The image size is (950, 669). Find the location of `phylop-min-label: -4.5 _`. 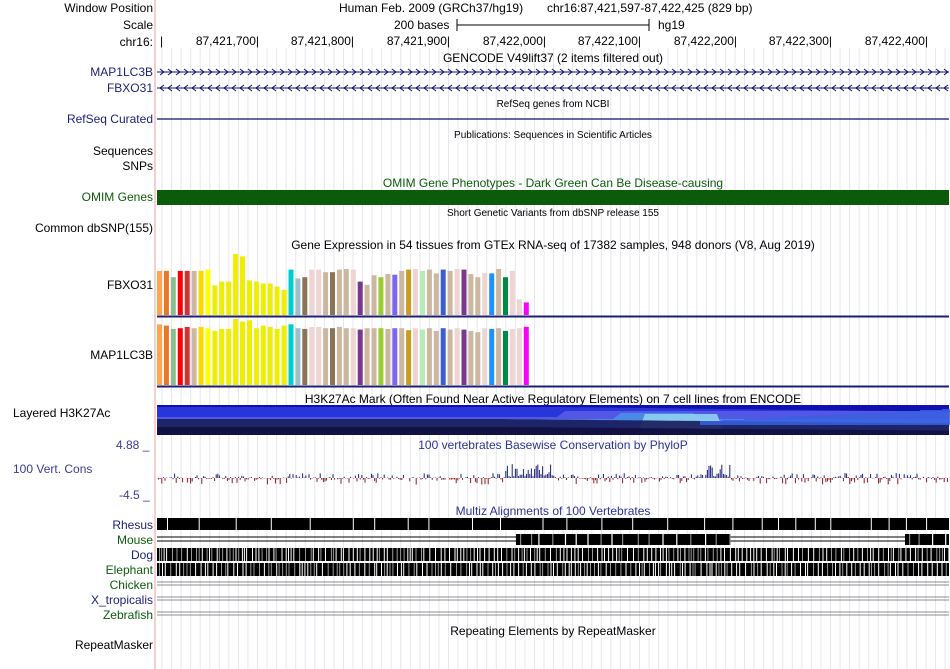

phylop-min-label: -4.5 _ is located at coordinates (134, 495).